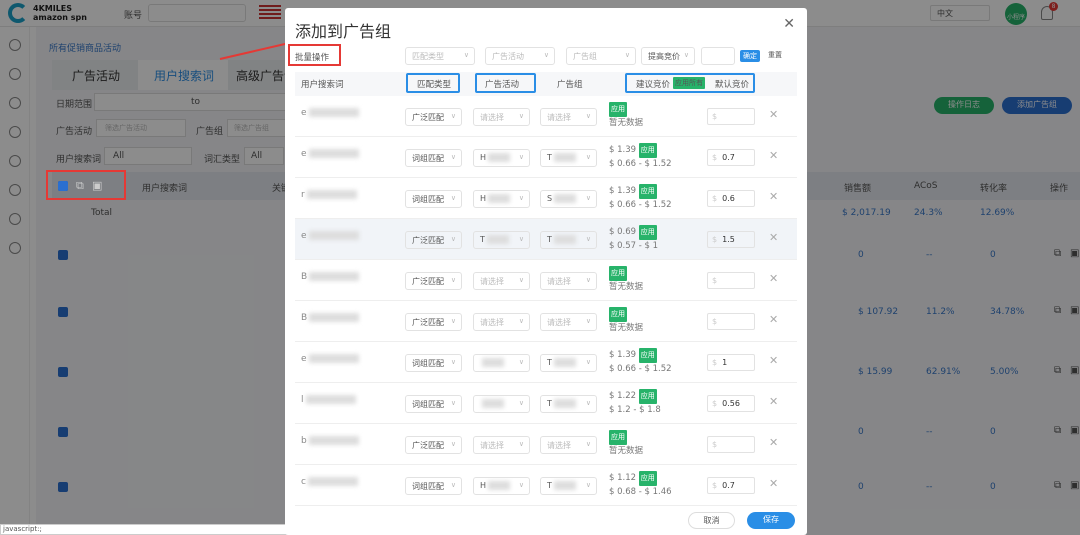 Image resolution: width=1080 pixels, height=535 pixels. I want to click on us-flag-icon, so click(270, 12).